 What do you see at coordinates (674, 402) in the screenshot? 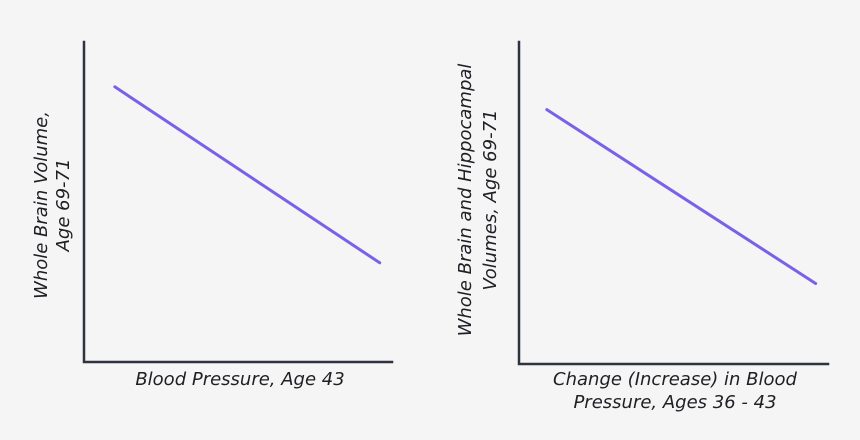
I see `chart-right-x-axis-label-line2: Pressure, Ages 36 - 43` at bounding box center [674, 402].